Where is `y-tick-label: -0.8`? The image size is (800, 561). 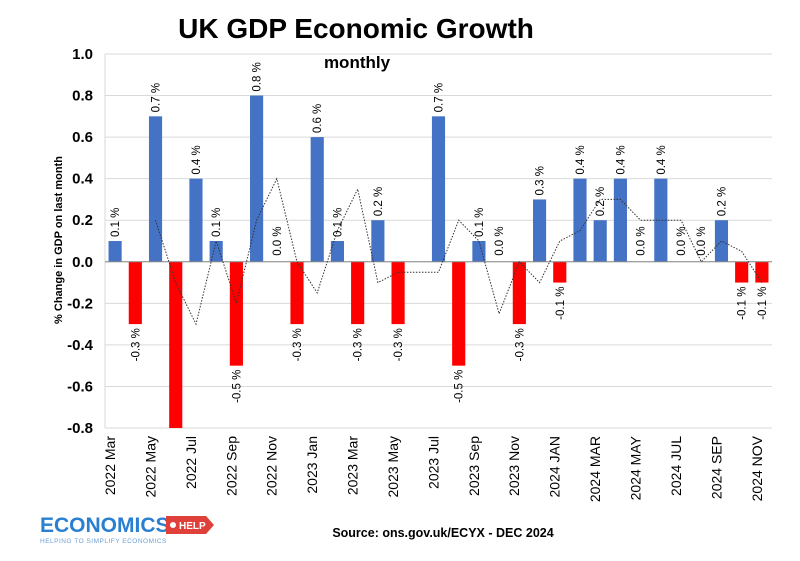 y-tick-label: -0.8 is located at coordinates (80, 428).